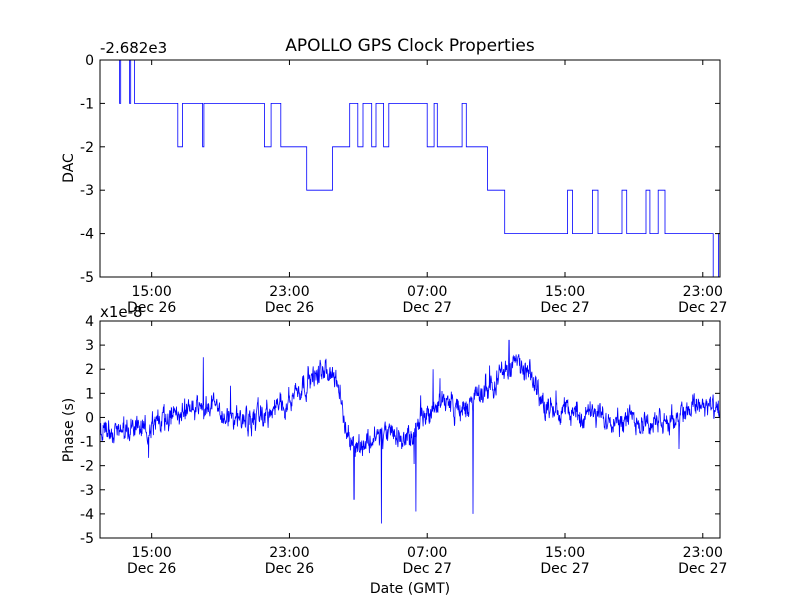 The width and height of the screenshot is (800, 600). Describe the element at coordinates (121, 312) in the screenshot. I see `phase-offset-label: x1e-8` at that location.